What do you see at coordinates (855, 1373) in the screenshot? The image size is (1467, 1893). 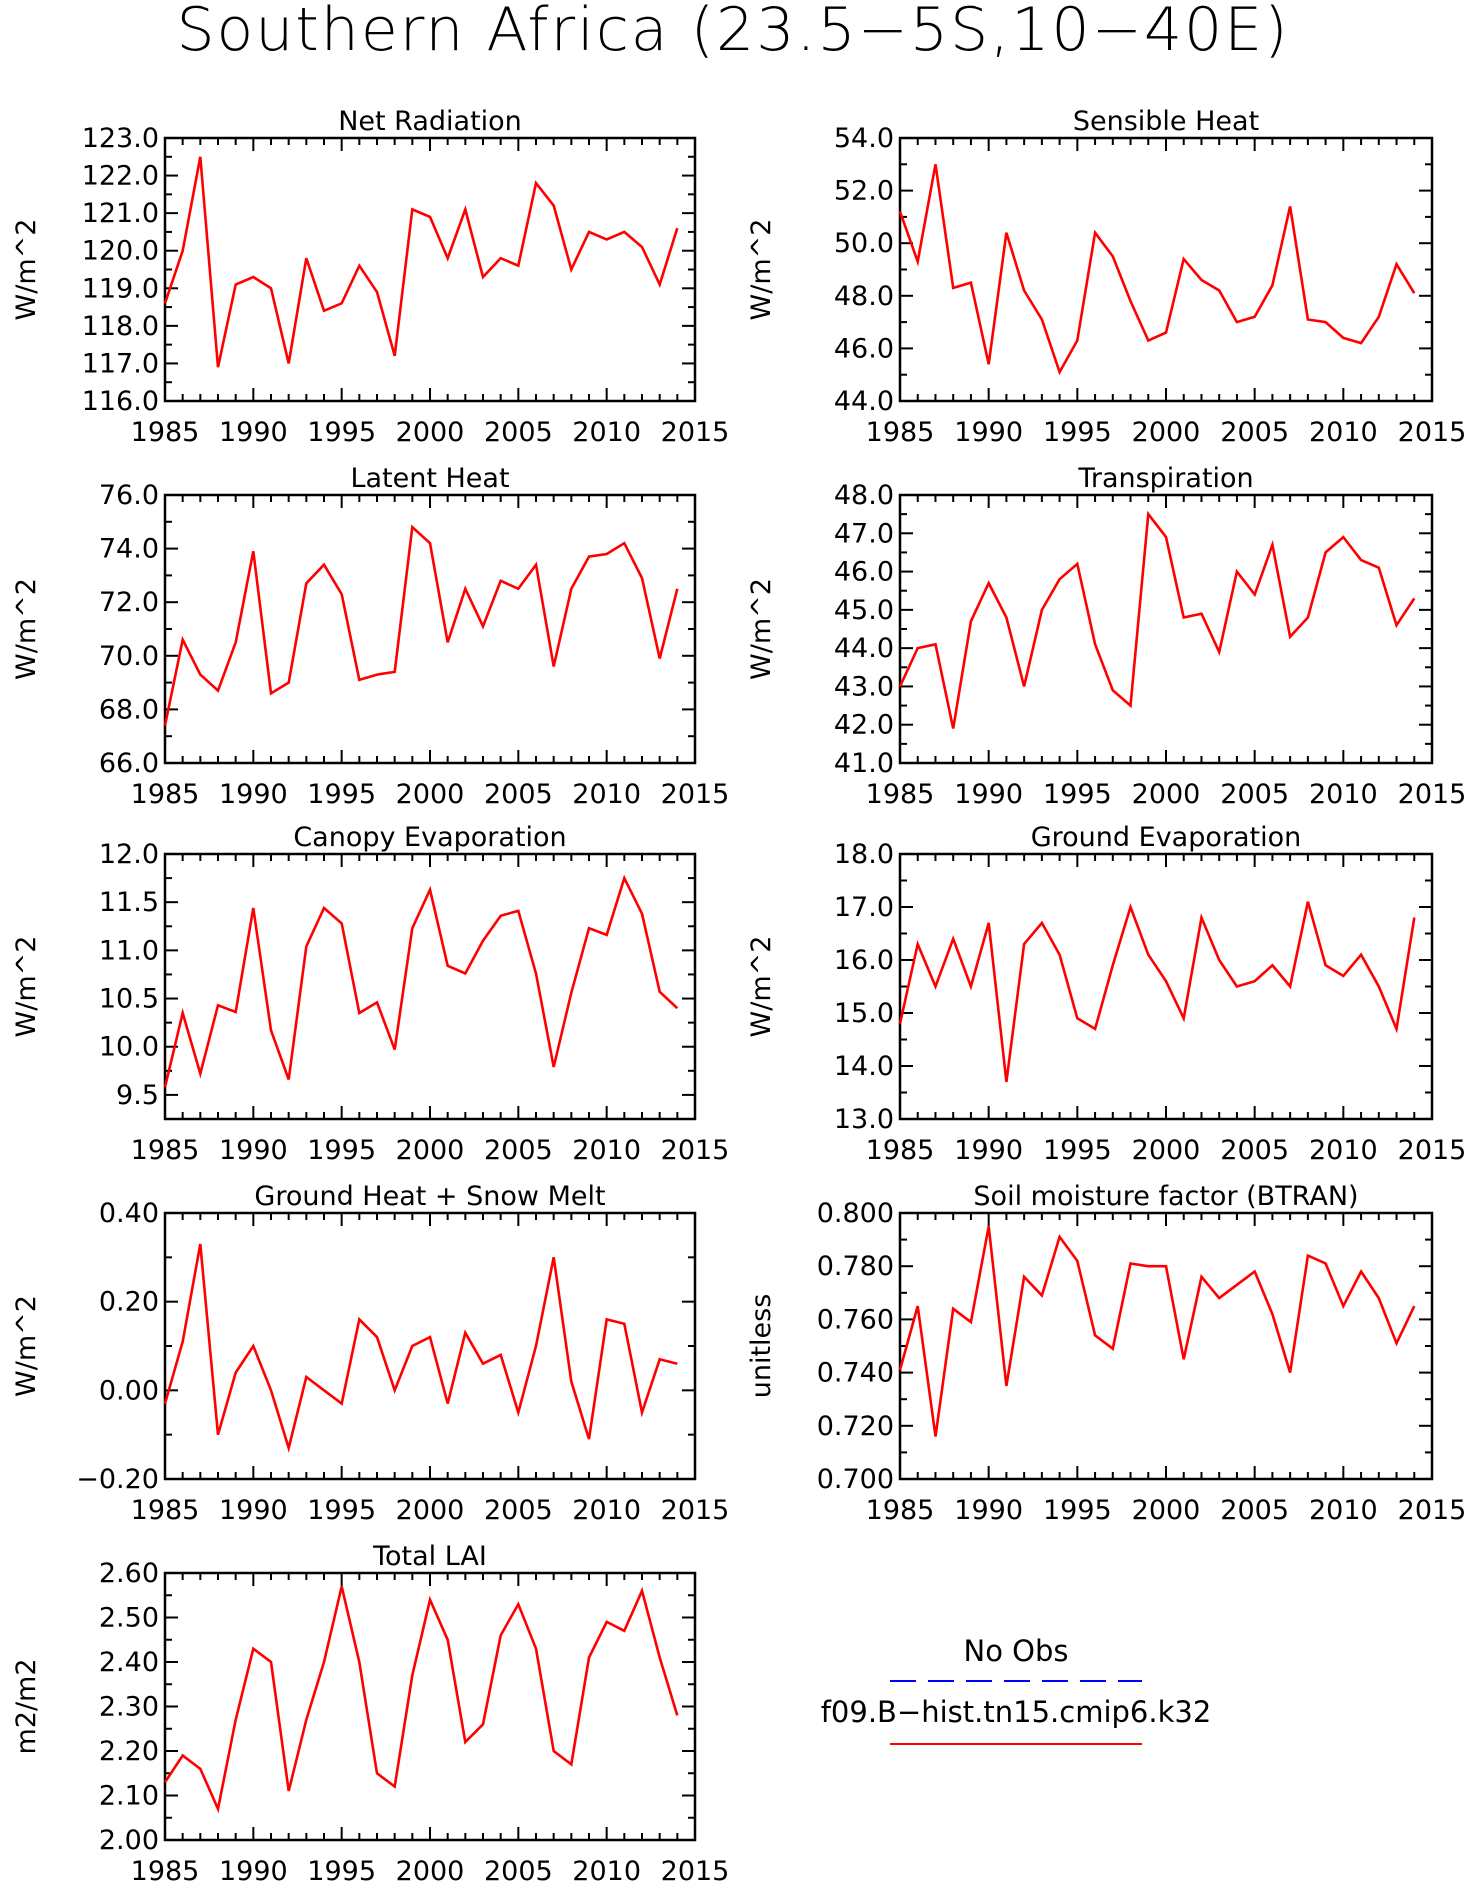 I see `y-tick-label: 0.740` at bounding box center [855, 1373].